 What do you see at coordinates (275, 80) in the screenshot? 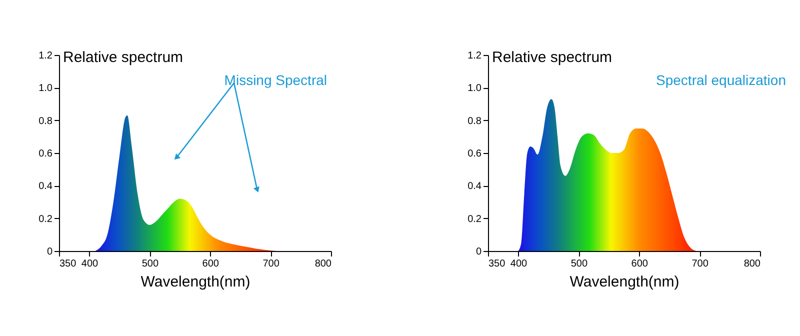
I see `annotation: Missing Spectral` at bounding box center [275, 80].